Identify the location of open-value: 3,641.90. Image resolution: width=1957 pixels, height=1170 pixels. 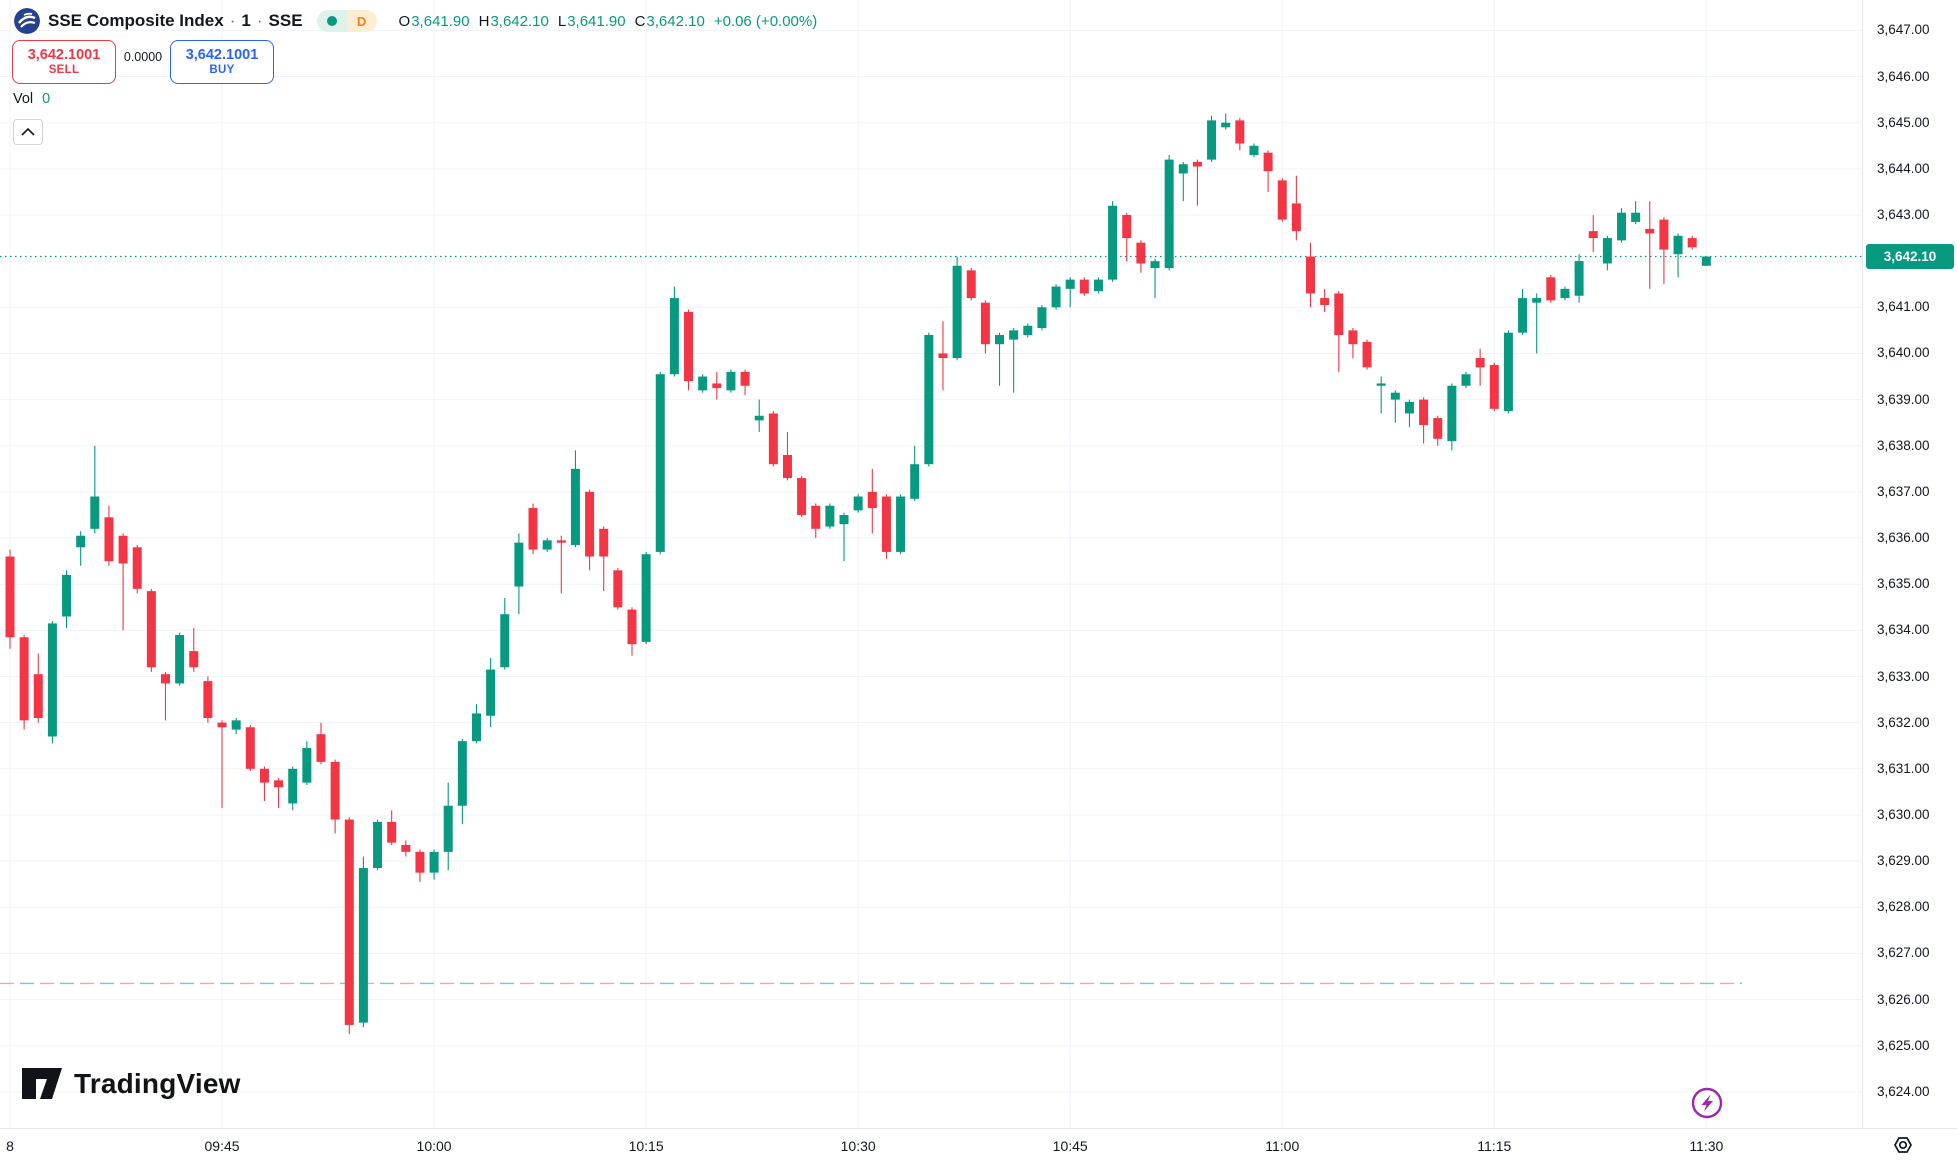
(440, 21).